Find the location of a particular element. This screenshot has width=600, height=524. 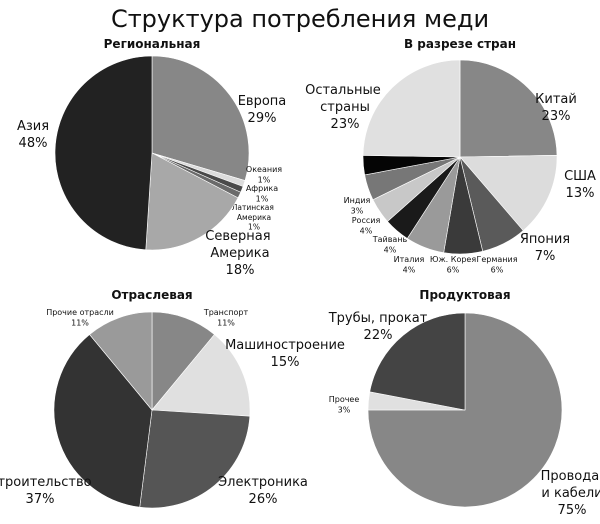

slice-value: 22% is located at coordinates (378, 335).